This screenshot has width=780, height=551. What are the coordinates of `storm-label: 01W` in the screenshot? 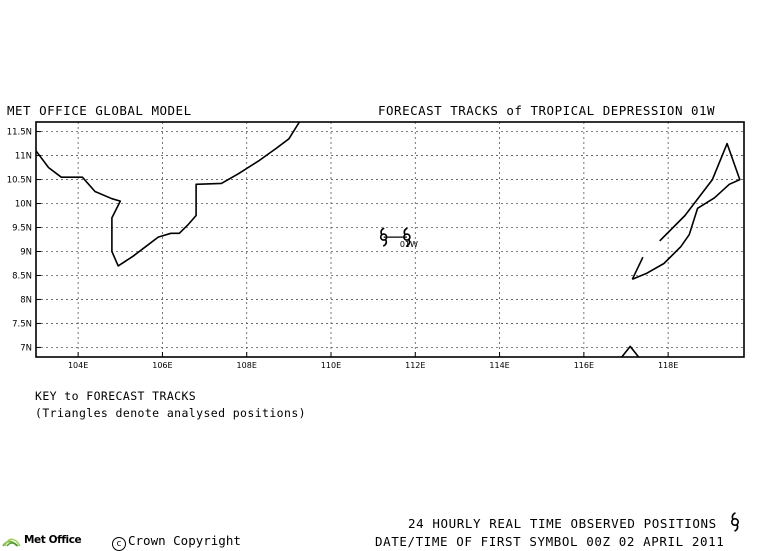 It's located at (409, 244).